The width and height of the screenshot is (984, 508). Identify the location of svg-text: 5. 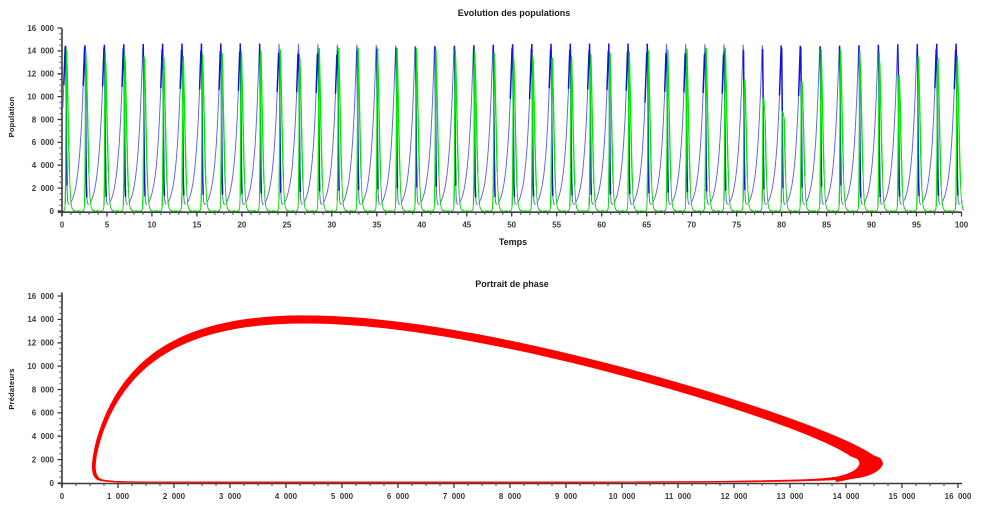
(107, 225).